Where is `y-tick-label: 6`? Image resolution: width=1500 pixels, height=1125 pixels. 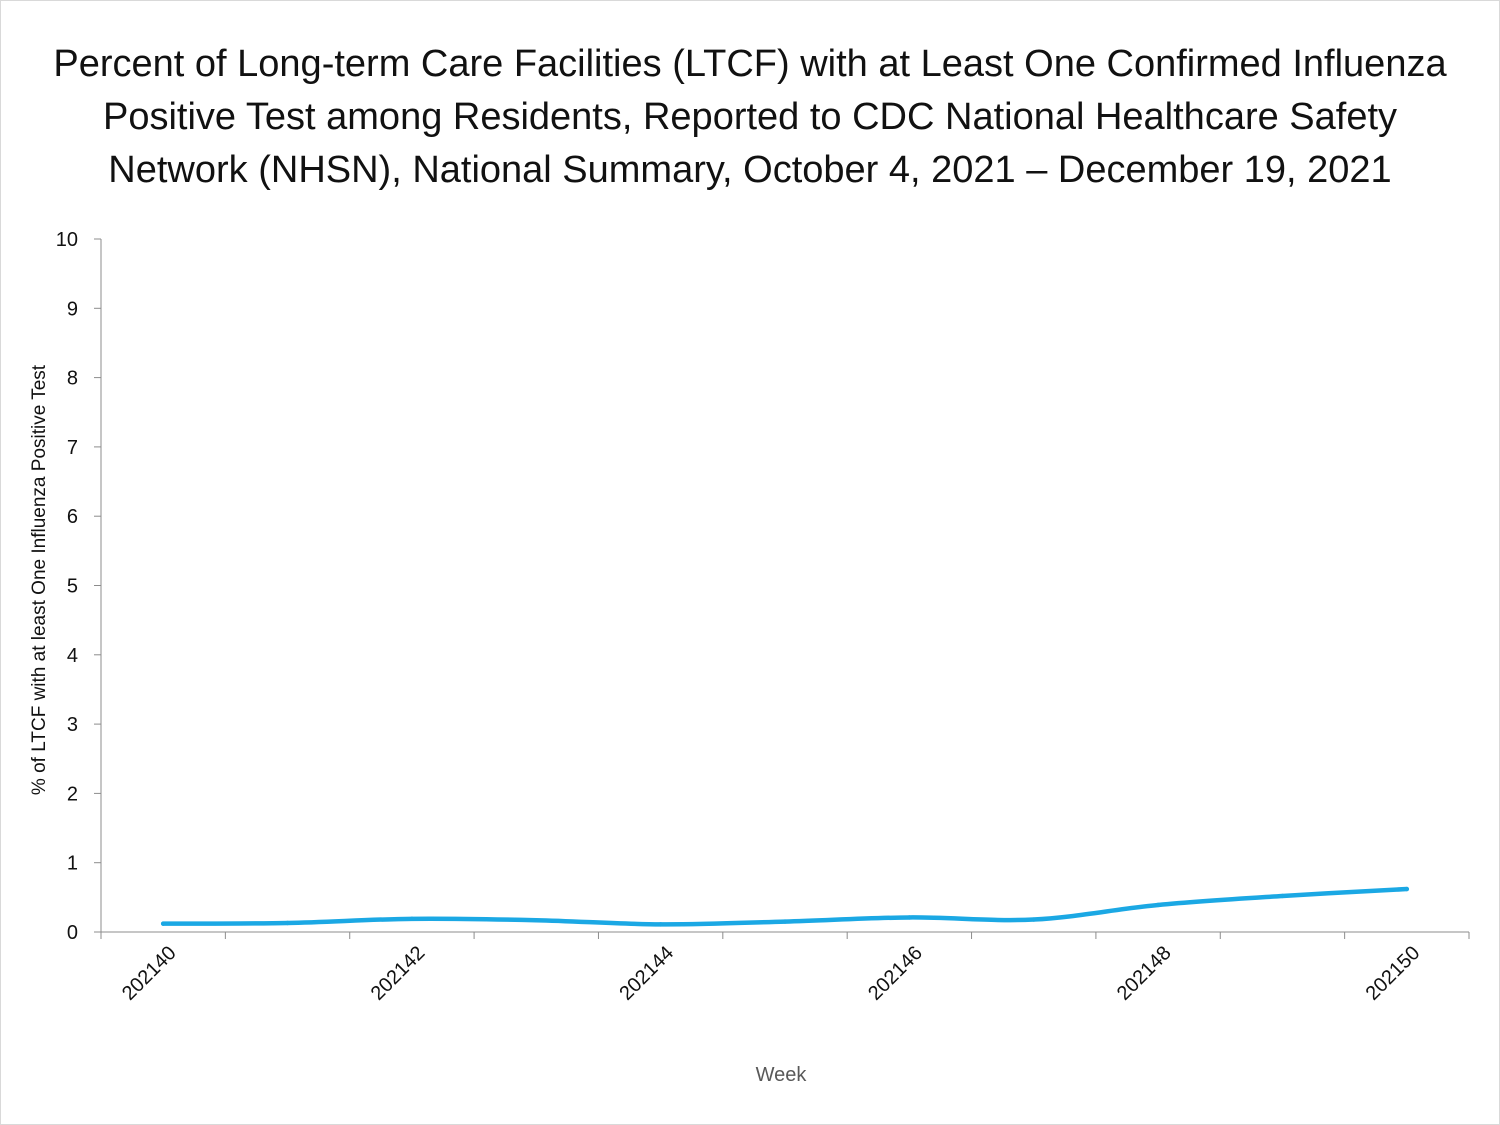 y-tick-label: 6 is located at coordinates (72, 517).